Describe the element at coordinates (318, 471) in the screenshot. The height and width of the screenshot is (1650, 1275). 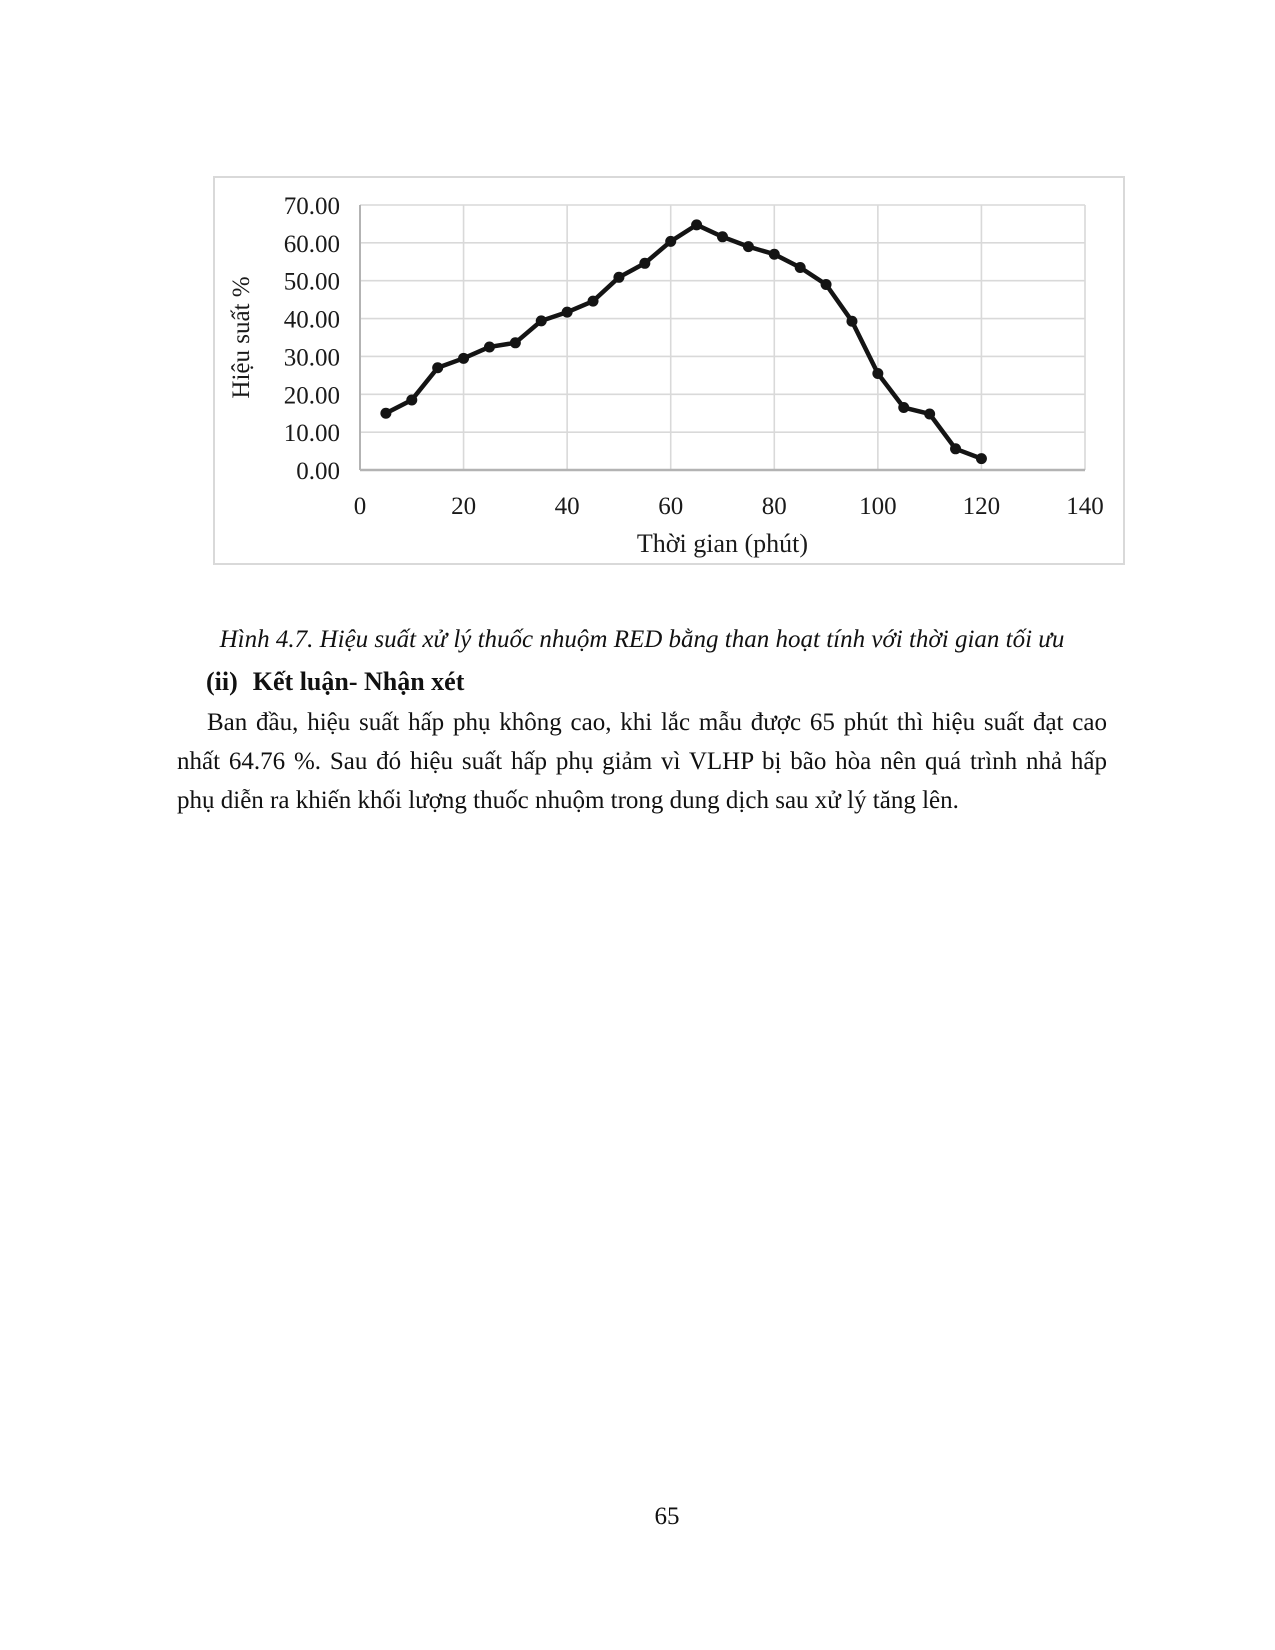
I see `y-tick-label: 0.00` at that location.